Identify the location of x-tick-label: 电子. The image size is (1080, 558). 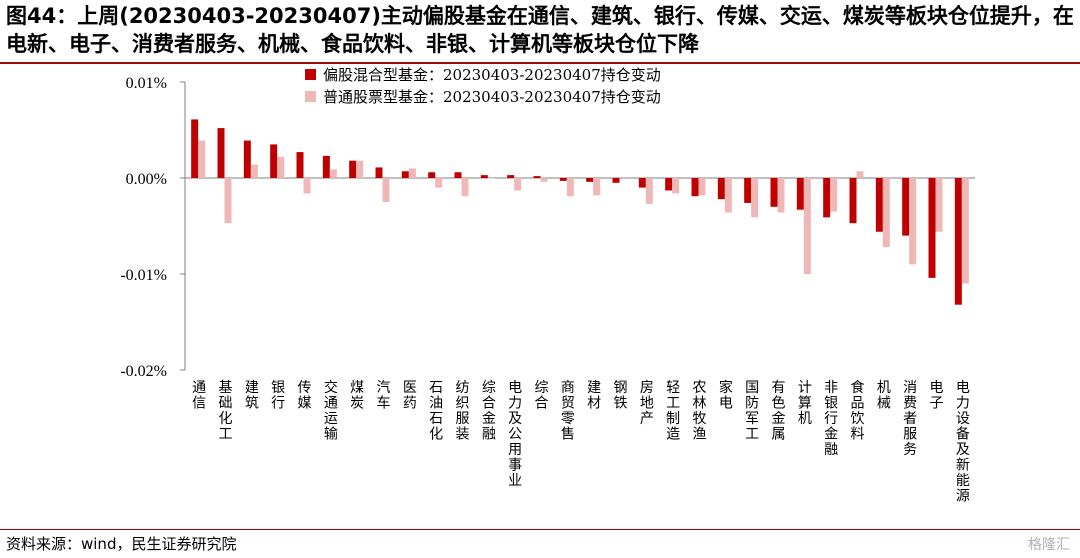
(937, 396).